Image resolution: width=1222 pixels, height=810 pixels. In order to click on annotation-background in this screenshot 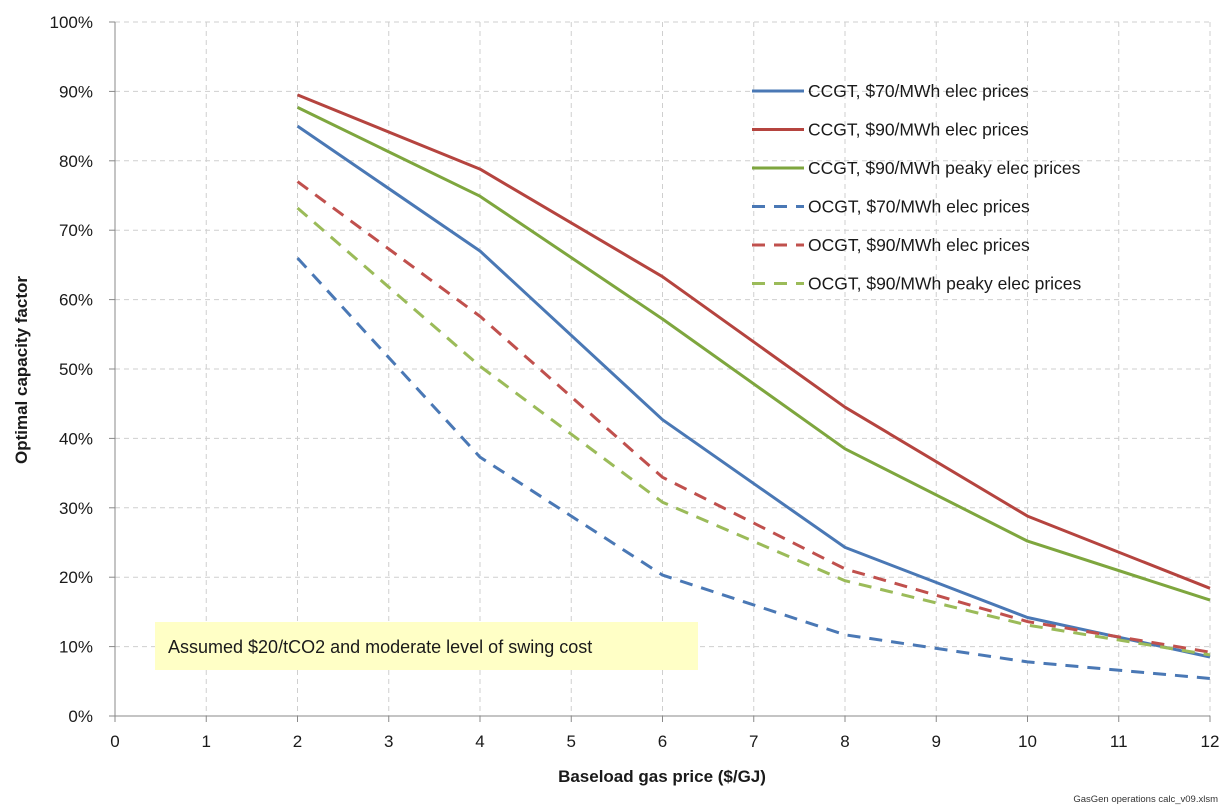, I will do `click(426, 646)`.